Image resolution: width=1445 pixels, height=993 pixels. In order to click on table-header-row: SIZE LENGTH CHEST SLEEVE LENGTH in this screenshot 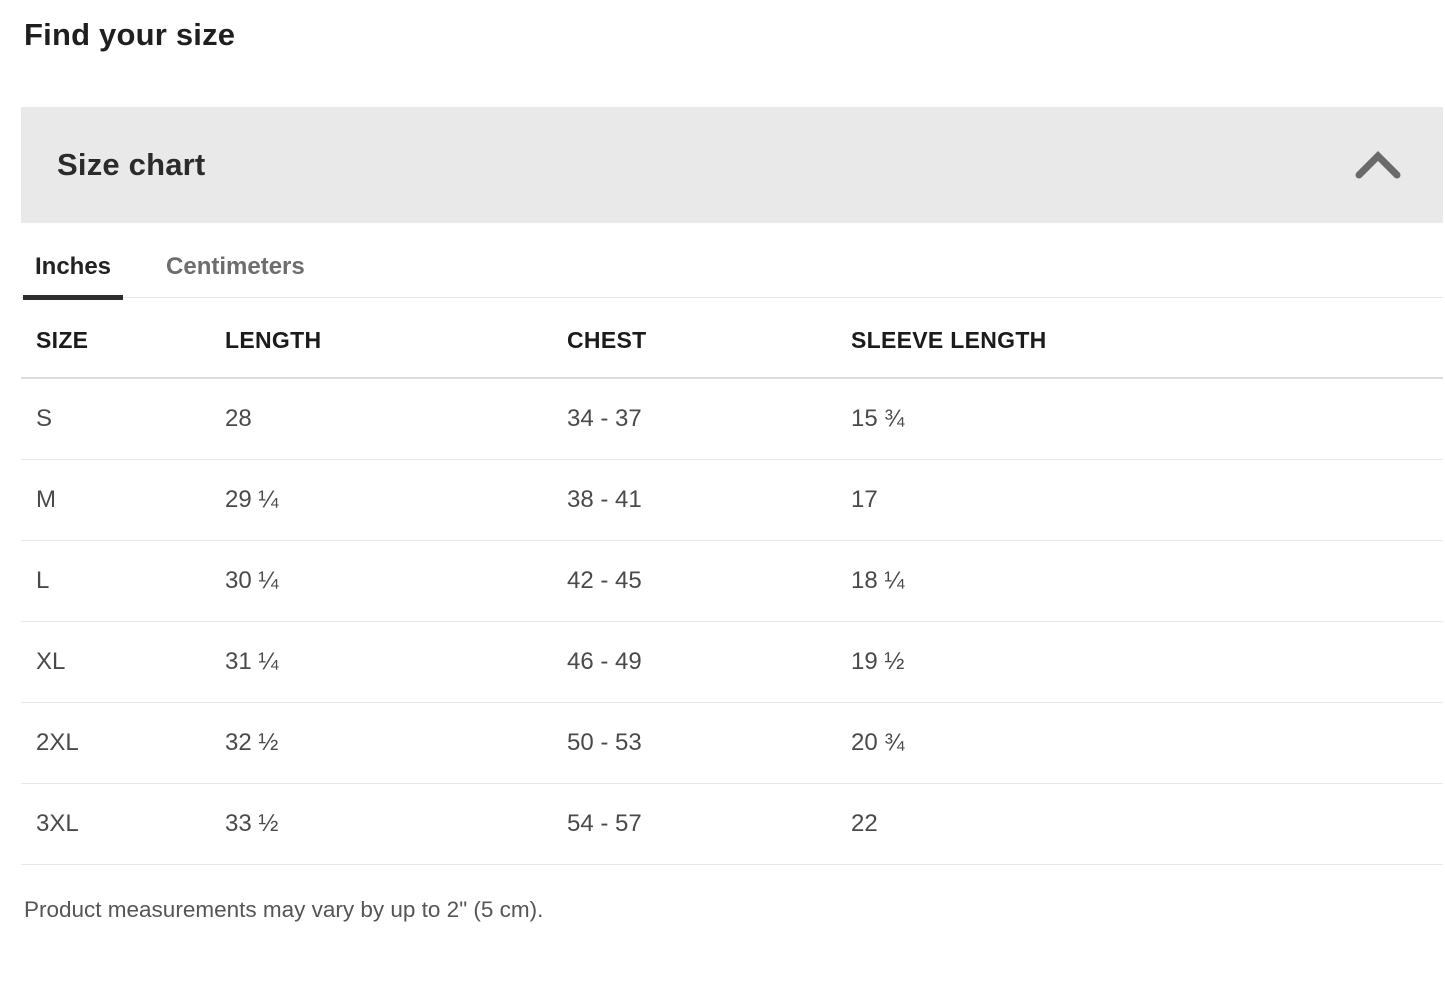, I will do `click(732, 338)`.